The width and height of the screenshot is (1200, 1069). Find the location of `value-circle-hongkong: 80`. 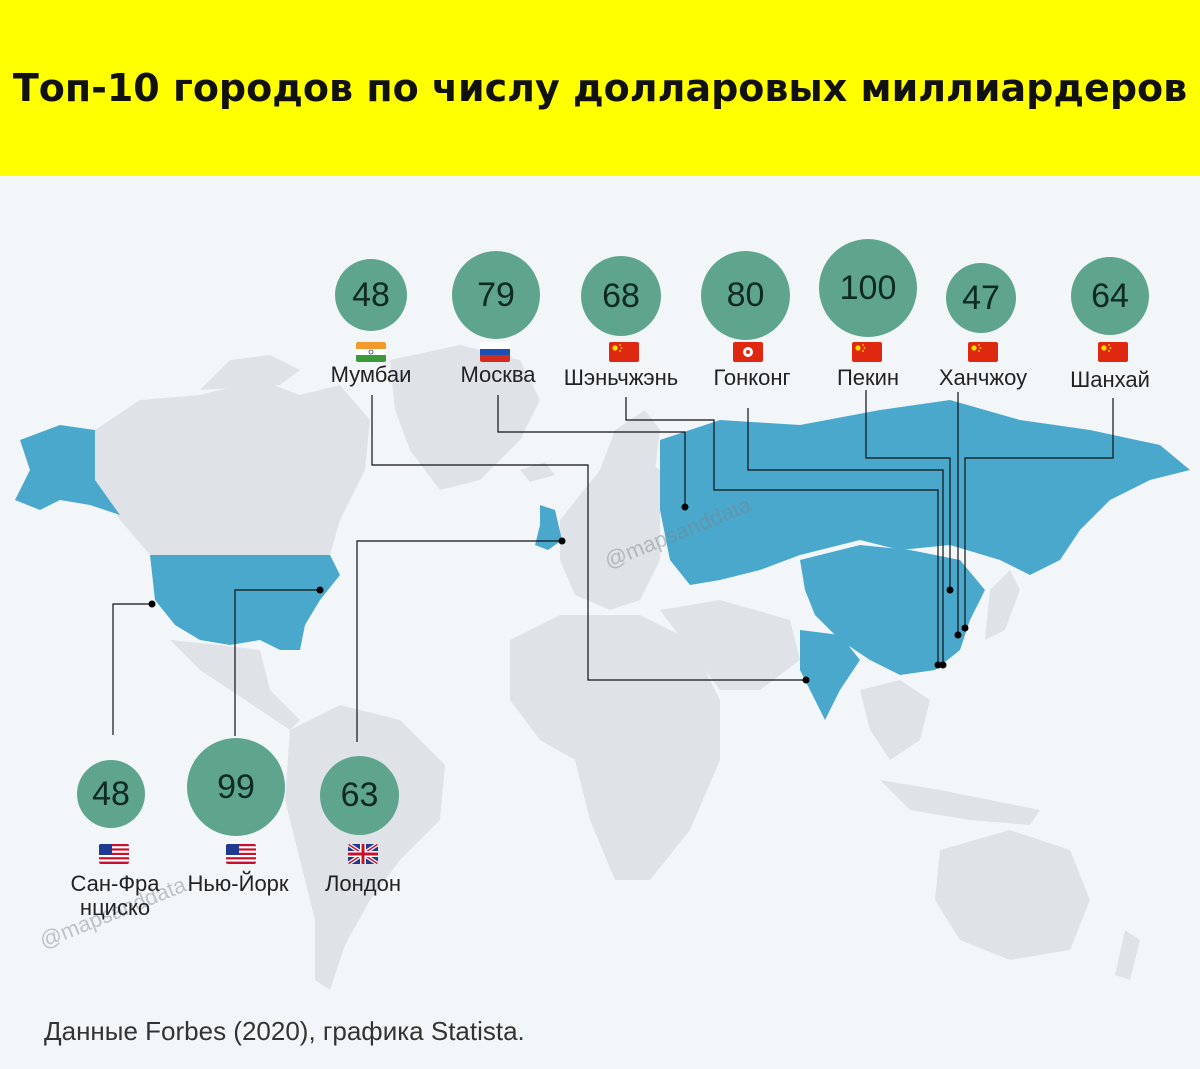

value-circle-hongkong: 80 is located at coordinates (745, 295).